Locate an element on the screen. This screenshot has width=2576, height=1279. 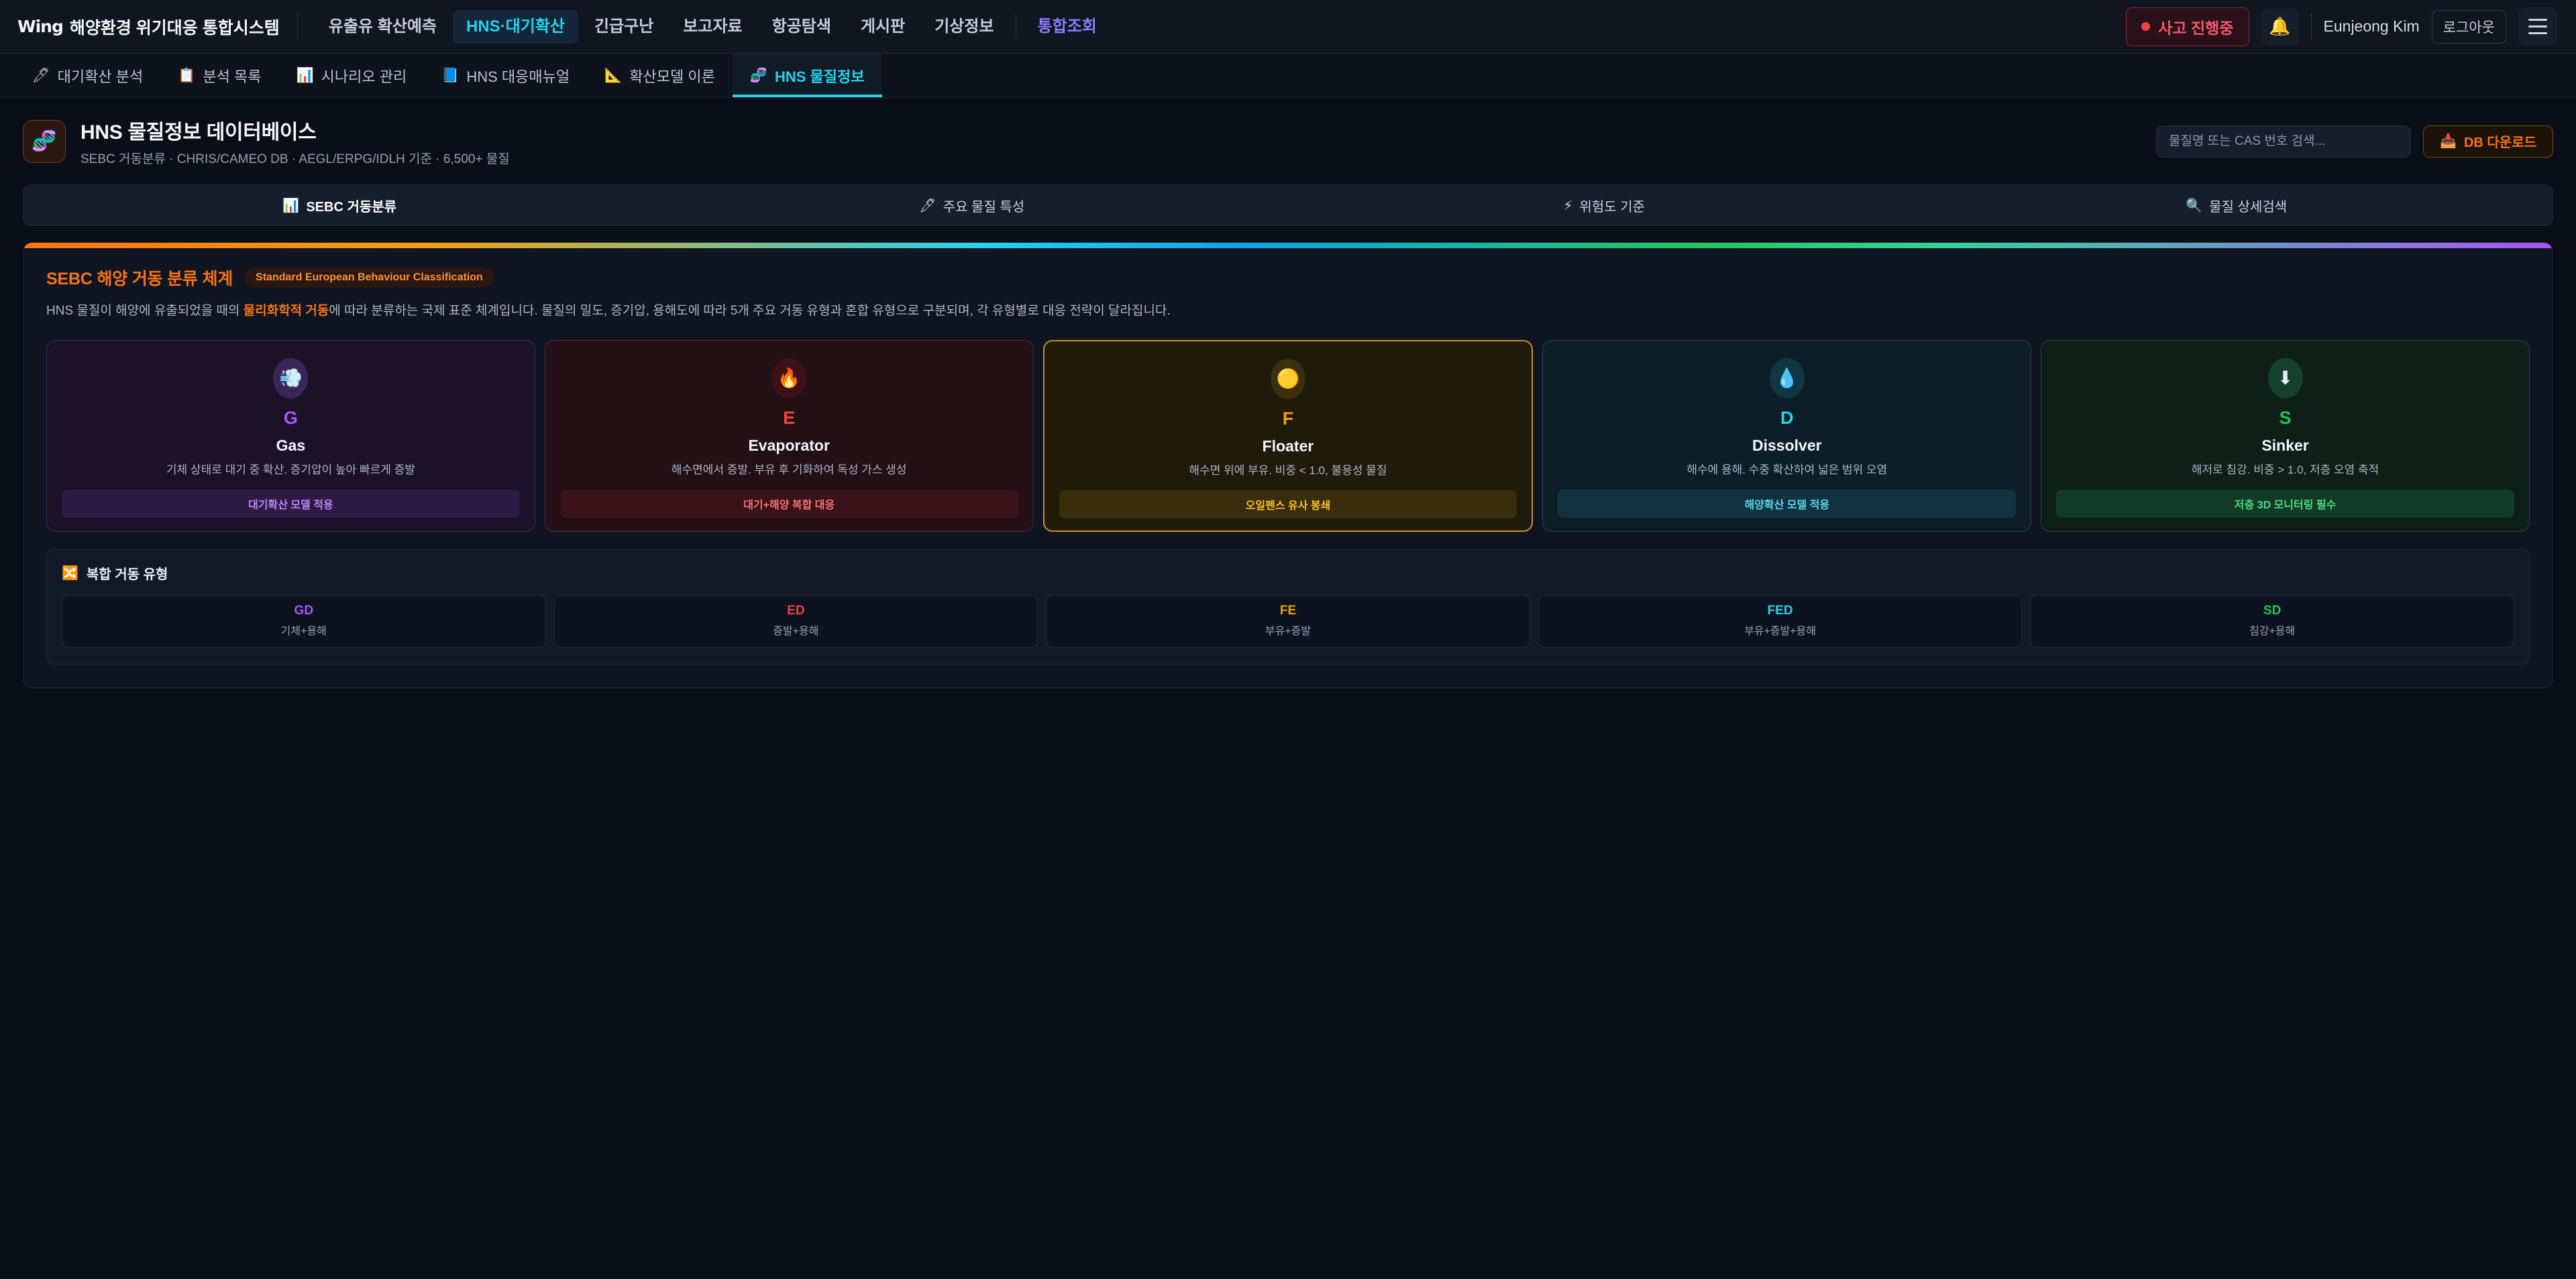
sub-tab-scenario-management: 📊 시나리오 관리 is located at coordinates (351, 75).